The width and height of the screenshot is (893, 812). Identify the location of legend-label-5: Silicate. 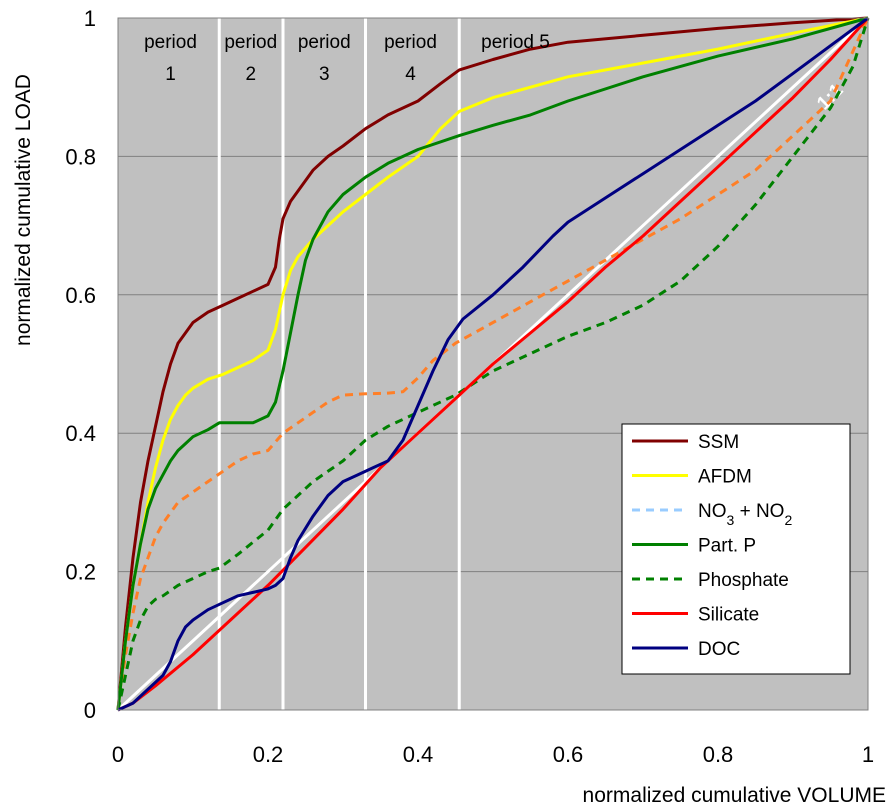
(728, 615).